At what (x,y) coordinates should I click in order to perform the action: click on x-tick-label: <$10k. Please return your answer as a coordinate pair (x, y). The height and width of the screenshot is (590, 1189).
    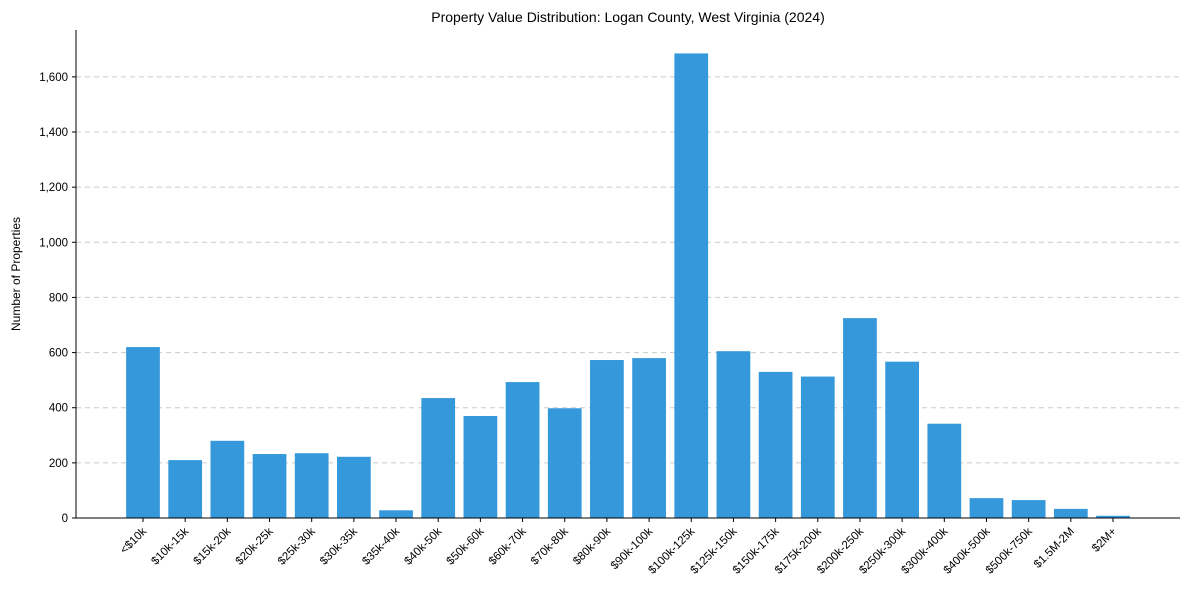
    Looking at the image, I should click on (133, 540).